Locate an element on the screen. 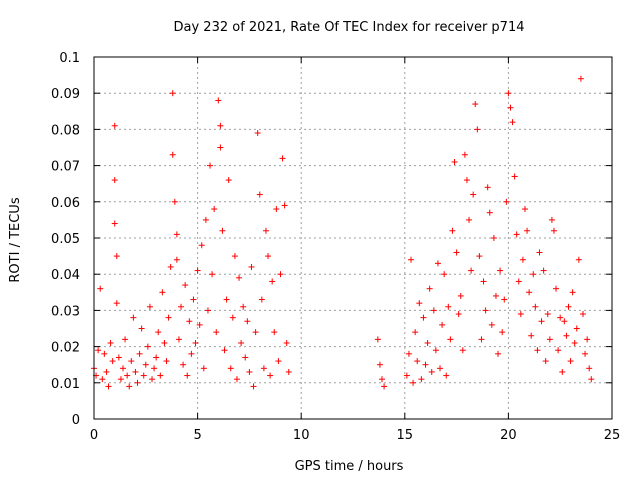  x-tick-label: 25 is located at coordinates (612, 435).